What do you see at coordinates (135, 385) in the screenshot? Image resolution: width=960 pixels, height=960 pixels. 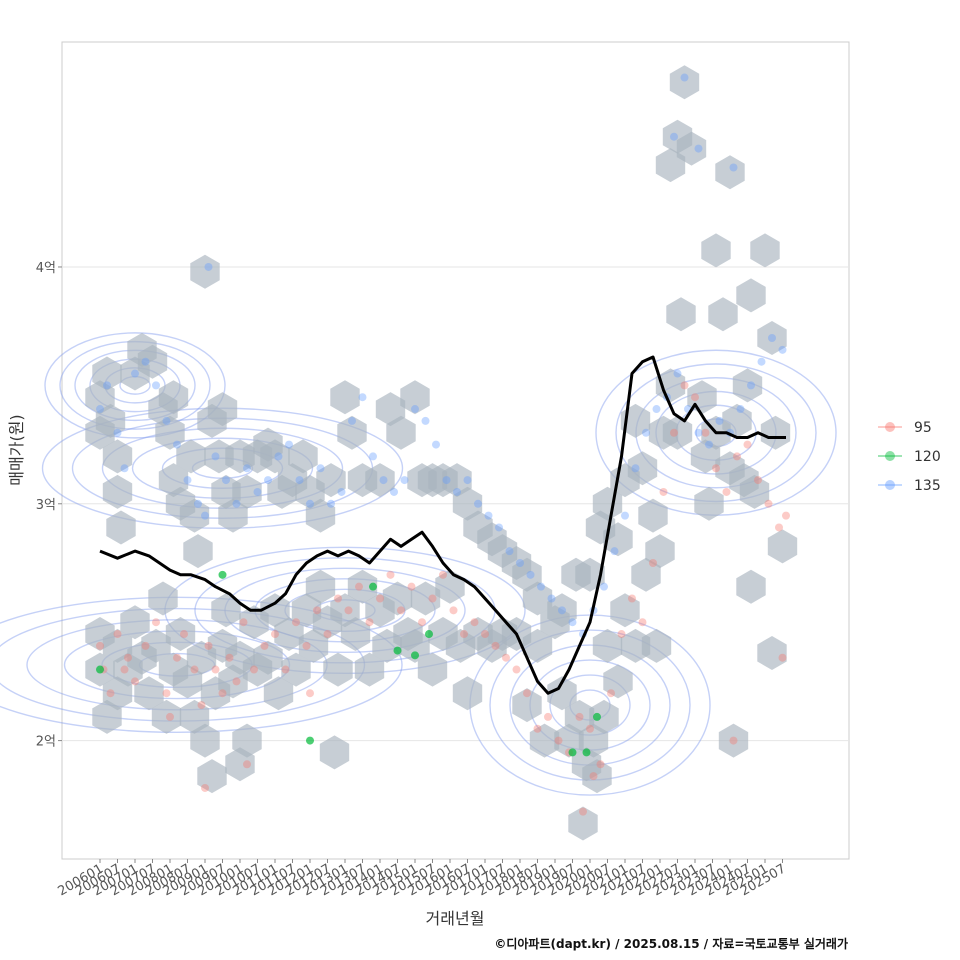 I see `contour-line` at bounding box center [135, 385].